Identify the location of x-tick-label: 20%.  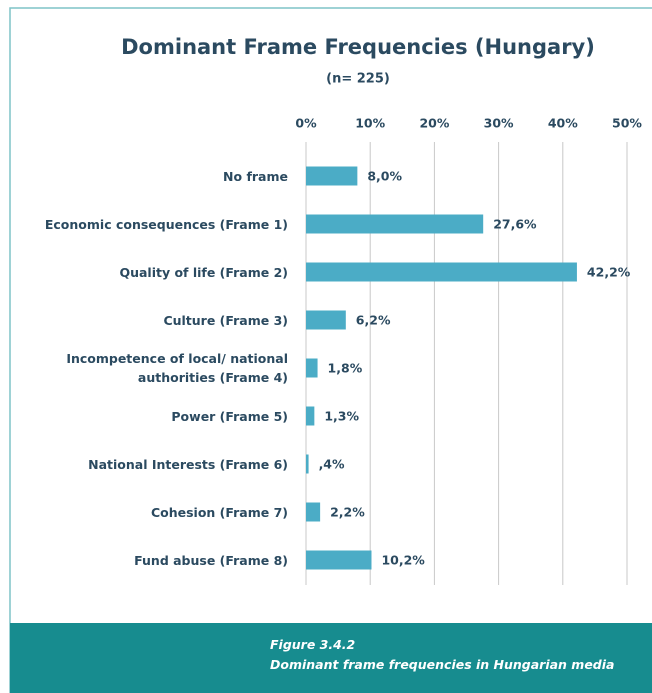
(434, 123).